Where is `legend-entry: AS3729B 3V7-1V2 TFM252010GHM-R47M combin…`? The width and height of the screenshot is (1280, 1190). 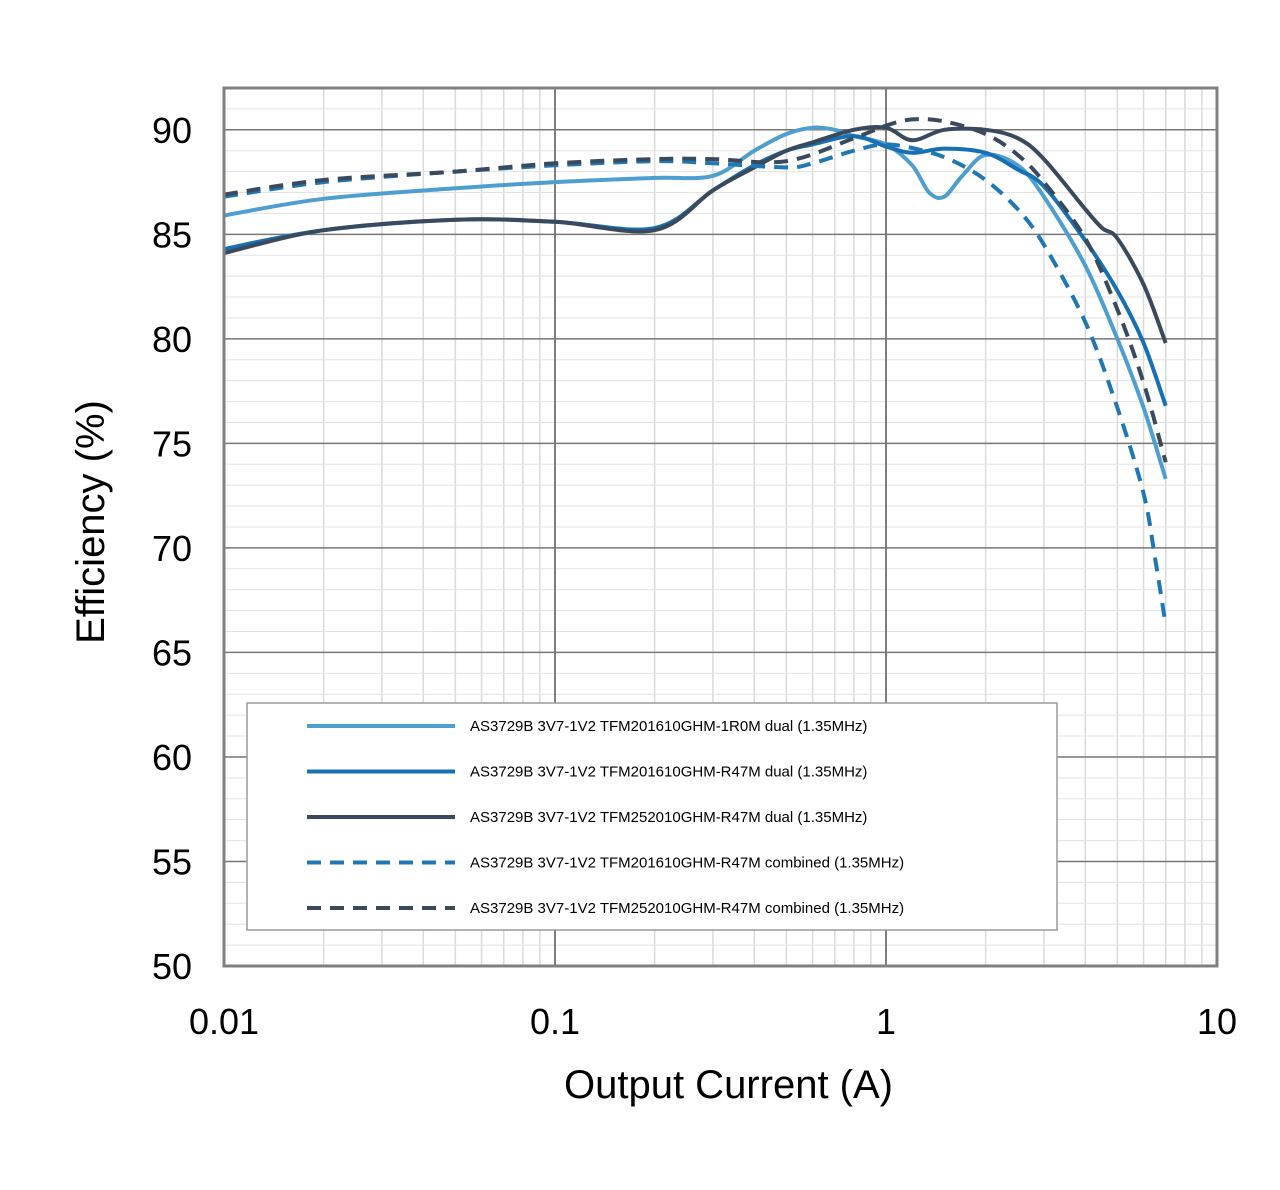 legend-entry: AS3729B 3V7-1V2 TFM252010GHM-R47M combin… is located at coordinates (605, 908).